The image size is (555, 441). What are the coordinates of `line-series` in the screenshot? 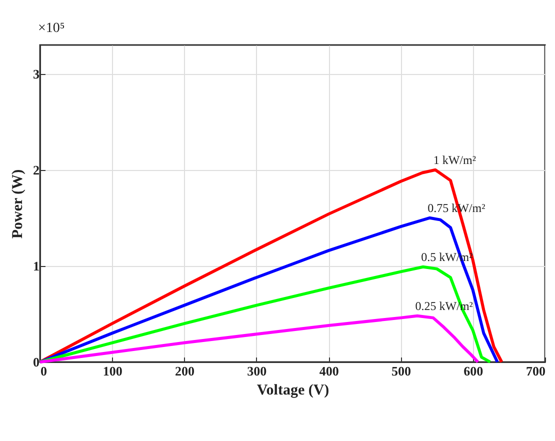 It's located at (259, 339).